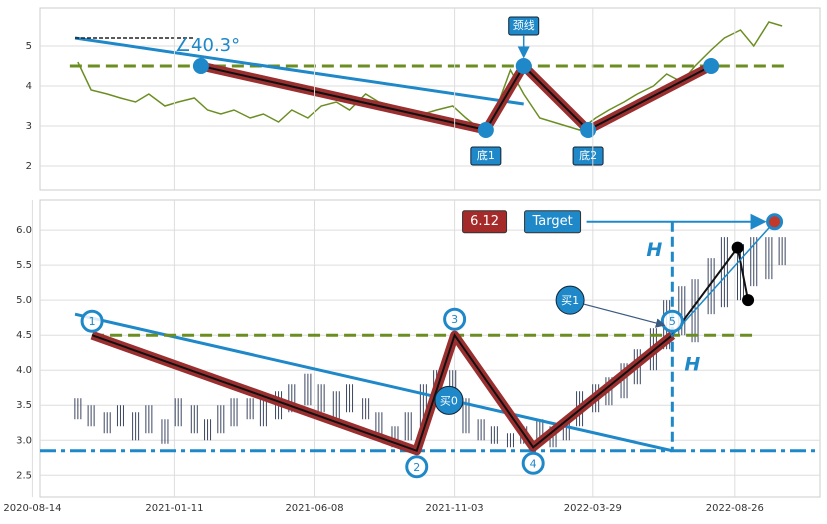 The image size is (827, 524). I want to click on point-label: 底1, so click(486, 155).